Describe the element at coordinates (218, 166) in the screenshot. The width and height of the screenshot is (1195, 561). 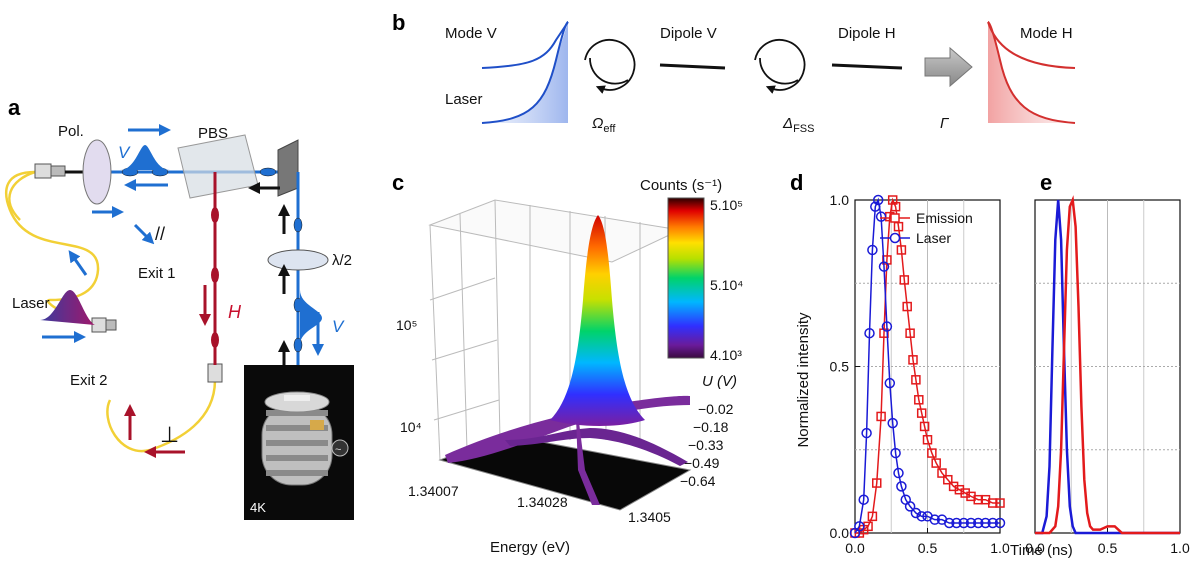
I see `polarizing-beam-splitter` at that location.